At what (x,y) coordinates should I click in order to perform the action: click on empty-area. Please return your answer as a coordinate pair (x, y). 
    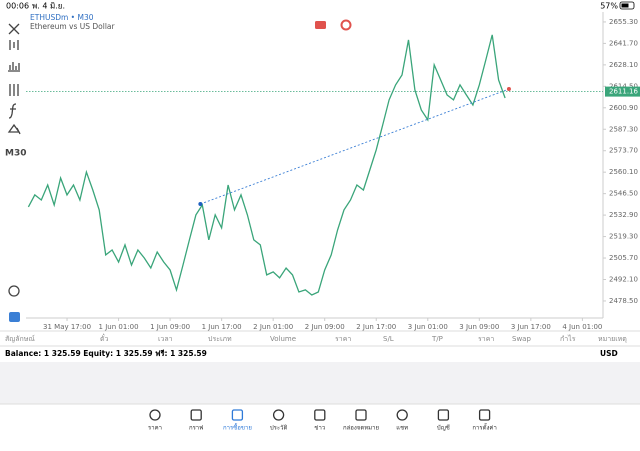
    Looking at the image, I should click on (320, 383).